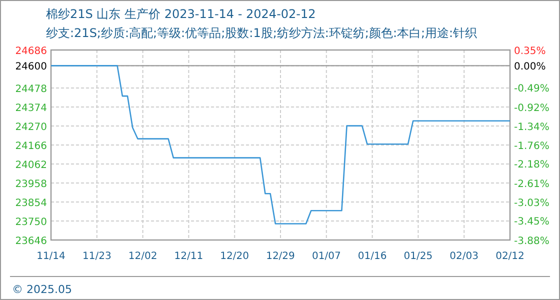 Image resolution: width=560 pixels, height=300 pixels. I want to click on x-tick-label: 12/29, so click(280, 256).